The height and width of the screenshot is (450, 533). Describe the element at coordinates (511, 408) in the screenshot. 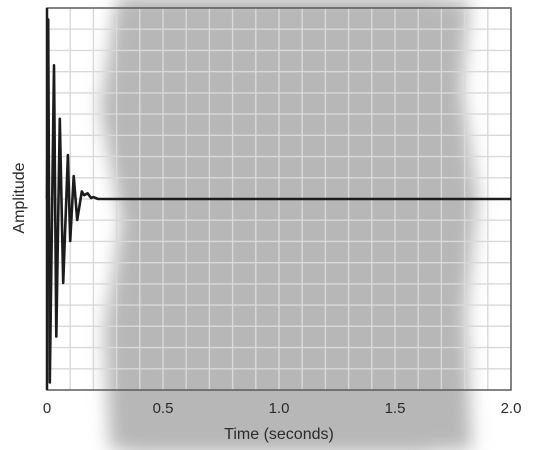

I see `x-tick-label: 2.0` at that location.